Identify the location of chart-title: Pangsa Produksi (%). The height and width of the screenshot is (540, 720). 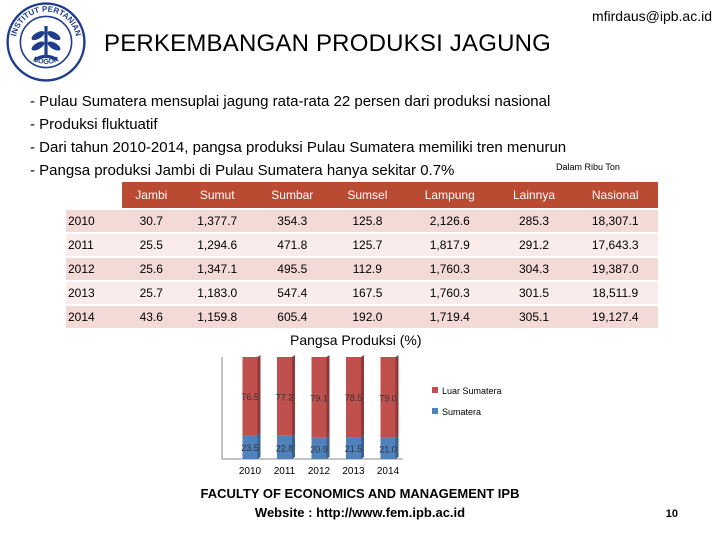
(356, 340).